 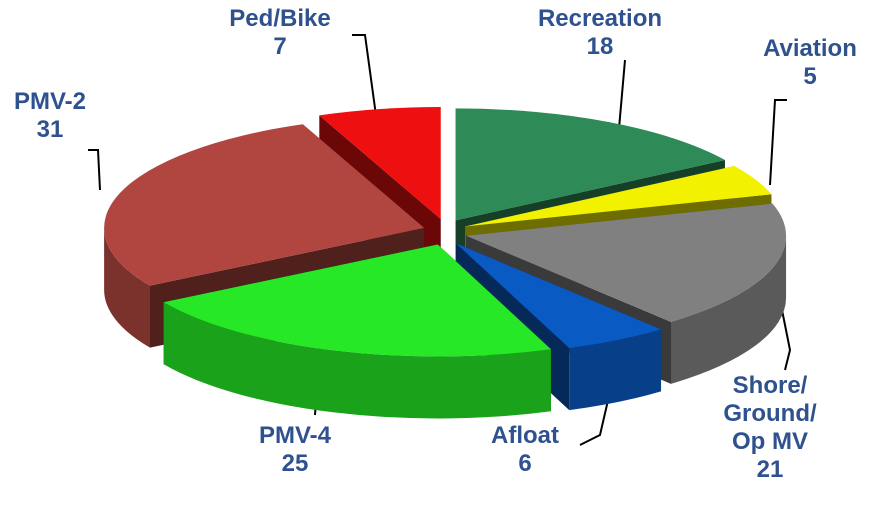 I want to click on category-label: Aviation, so click(x=810, y=48).